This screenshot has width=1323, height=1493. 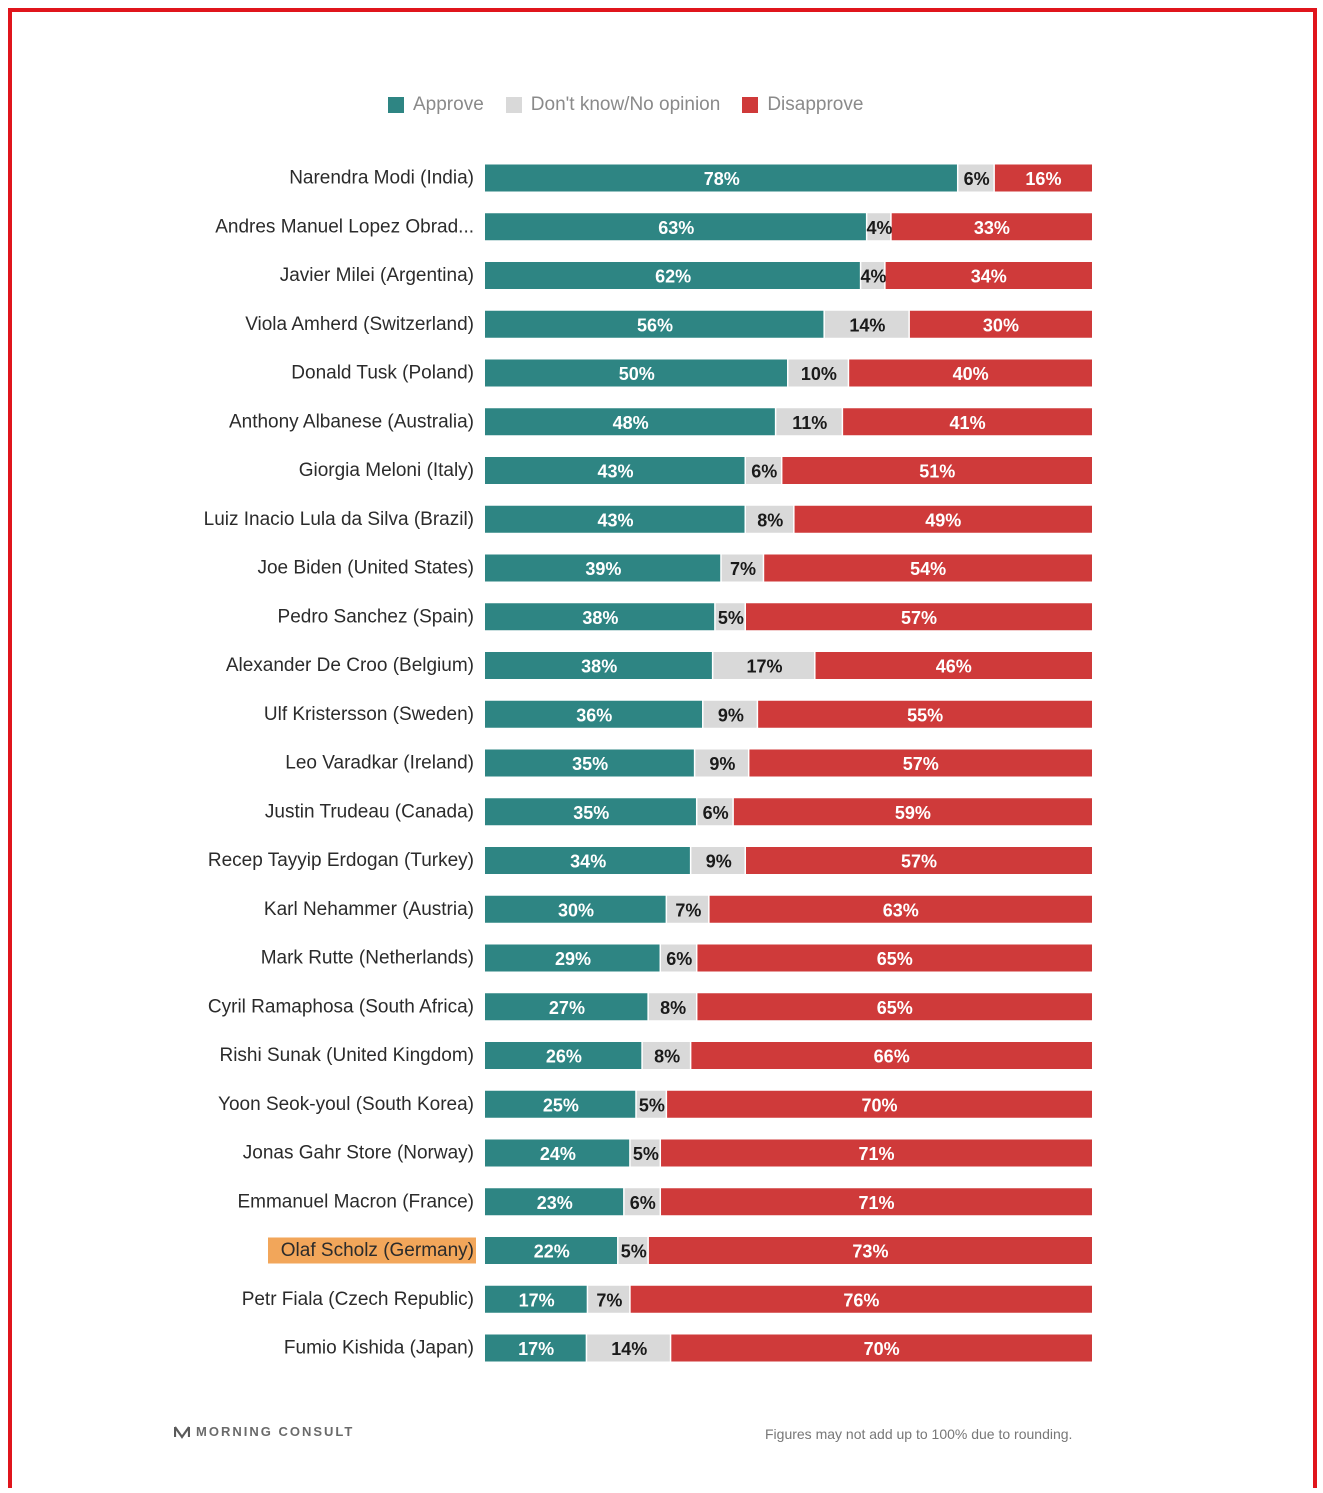 What do you see at coordinates (379, 763) in the screenshot?
I see `category-label: Leo Varadkar (Ireland)` at bounding box center [379, 763].